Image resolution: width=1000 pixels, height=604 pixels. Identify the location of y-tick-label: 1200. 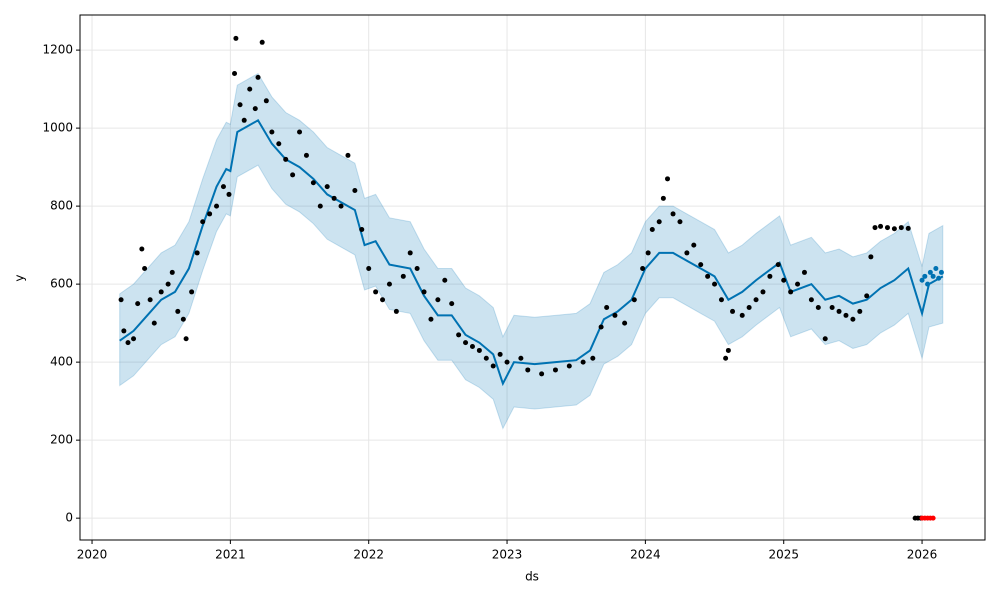
(57, 50).